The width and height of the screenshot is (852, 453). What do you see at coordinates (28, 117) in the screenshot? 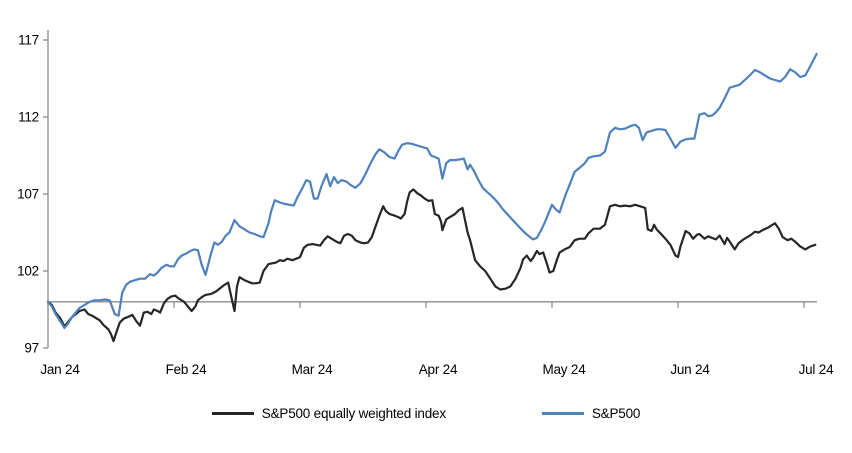
I see `y-tick-label: 112` at bounding box center [28, 117].